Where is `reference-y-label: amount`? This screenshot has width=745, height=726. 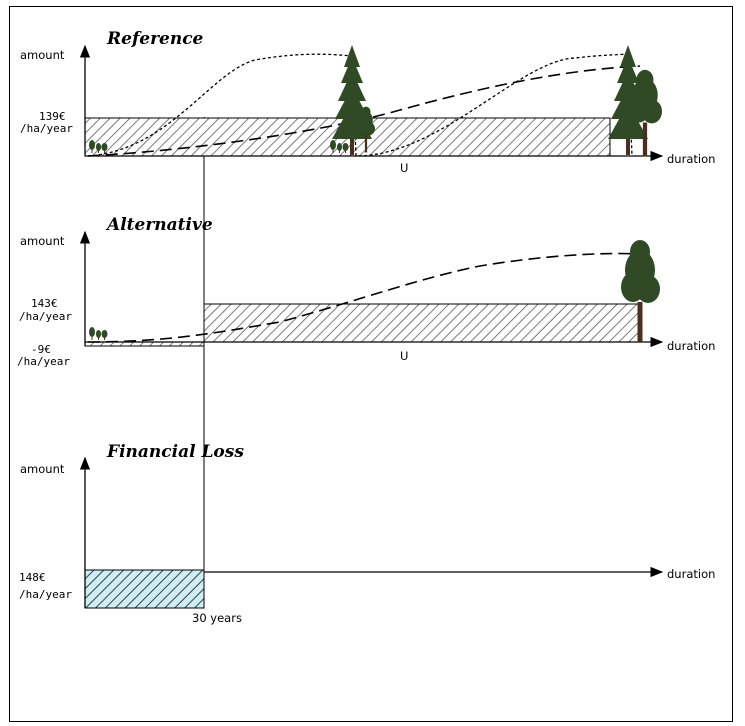
reference-y-label: amount is located at coordinates (42, 55).